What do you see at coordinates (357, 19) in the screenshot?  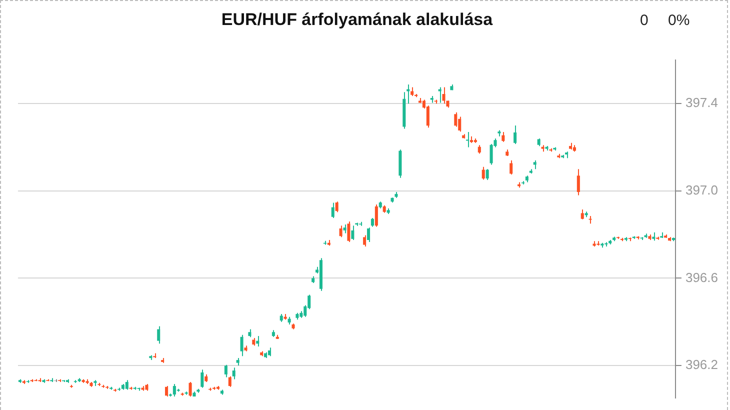 I see `chart-title: EUR/HUF árfolyamának alakulása` at bounding box center [357, 19].